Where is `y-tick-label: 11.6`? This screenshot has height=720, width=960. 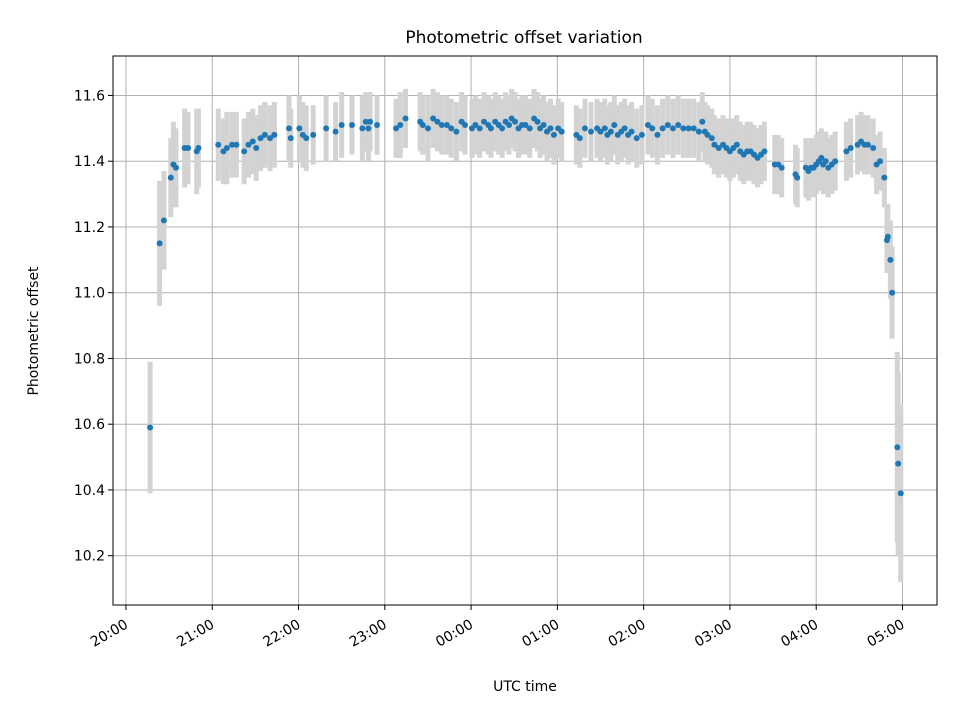
y-tick-label: 11.6 is located at coordinates (89, 96).